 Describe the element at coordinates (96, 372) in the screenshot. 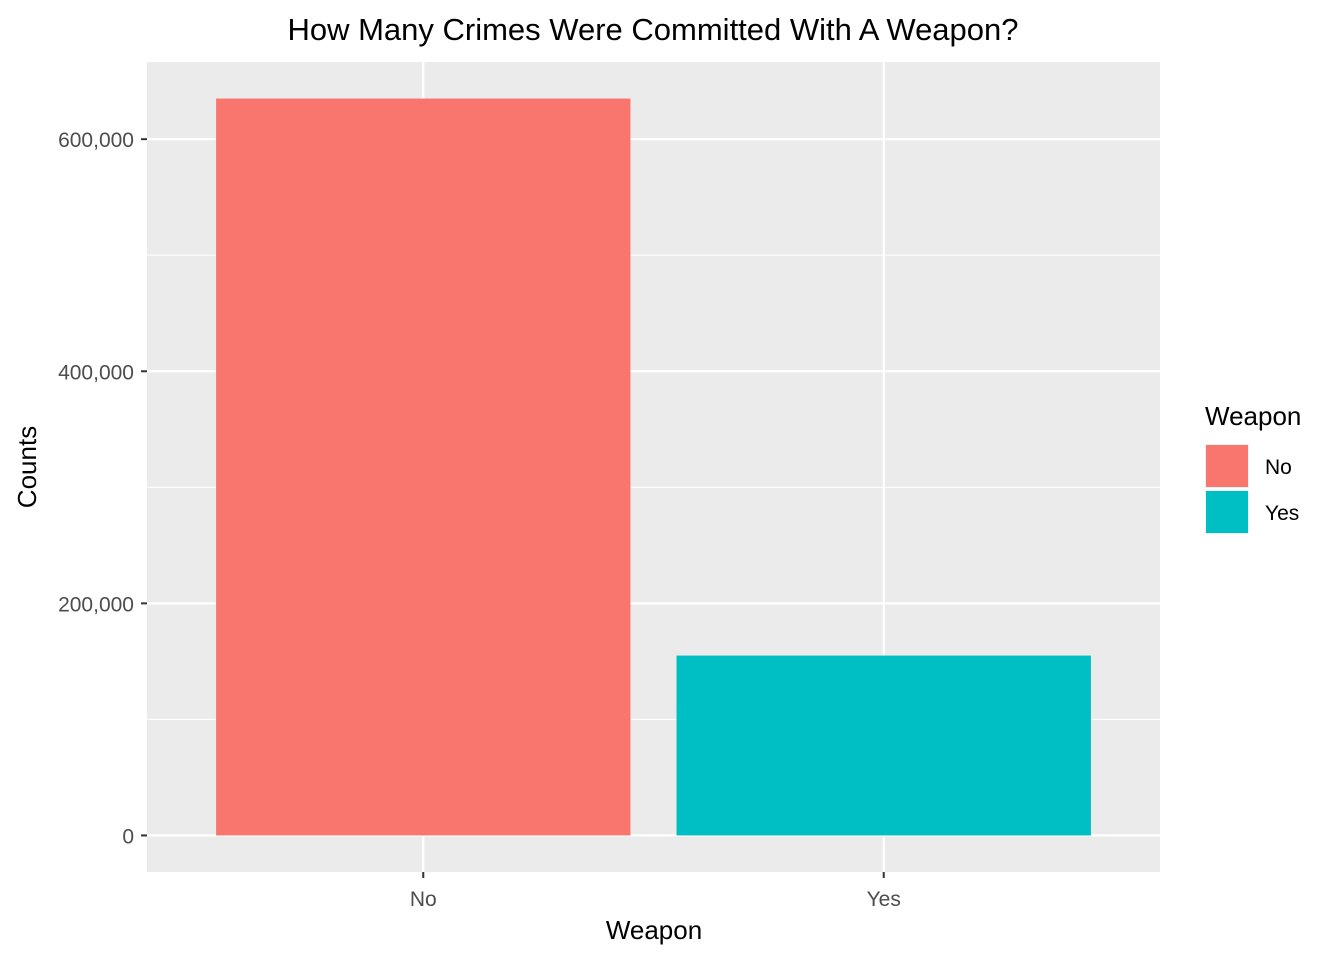

I see `y-tick-label: 400,000` at that location.